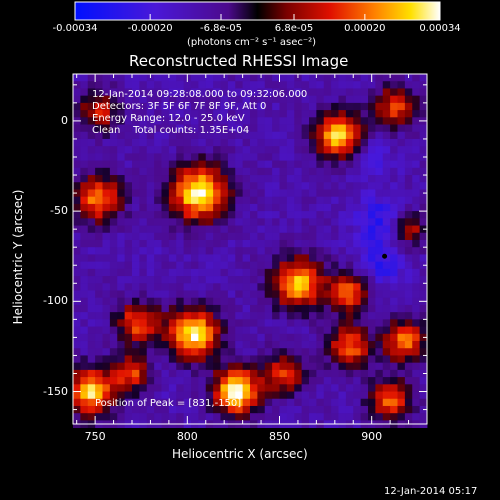  What do you see at coordinates (150, 28) in the screenshot?
I see `colorbar-tick-label: -0.00020` at bounding box center [150, 28].